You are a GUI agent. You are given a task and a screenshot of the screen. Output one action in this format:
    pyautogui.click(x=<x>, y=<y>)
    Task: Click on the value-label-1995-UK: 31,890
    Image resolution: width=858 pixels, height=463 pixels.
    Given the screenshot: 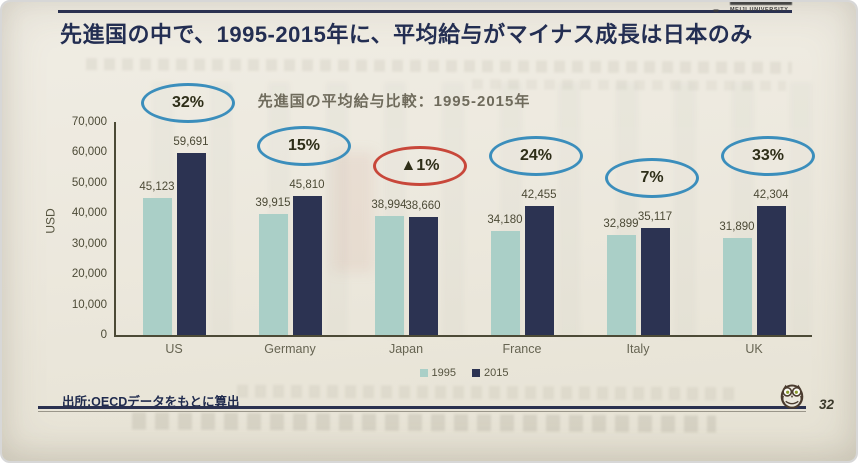 What is the action you would take?
    pyautogui.click(x=737, y=227)
    